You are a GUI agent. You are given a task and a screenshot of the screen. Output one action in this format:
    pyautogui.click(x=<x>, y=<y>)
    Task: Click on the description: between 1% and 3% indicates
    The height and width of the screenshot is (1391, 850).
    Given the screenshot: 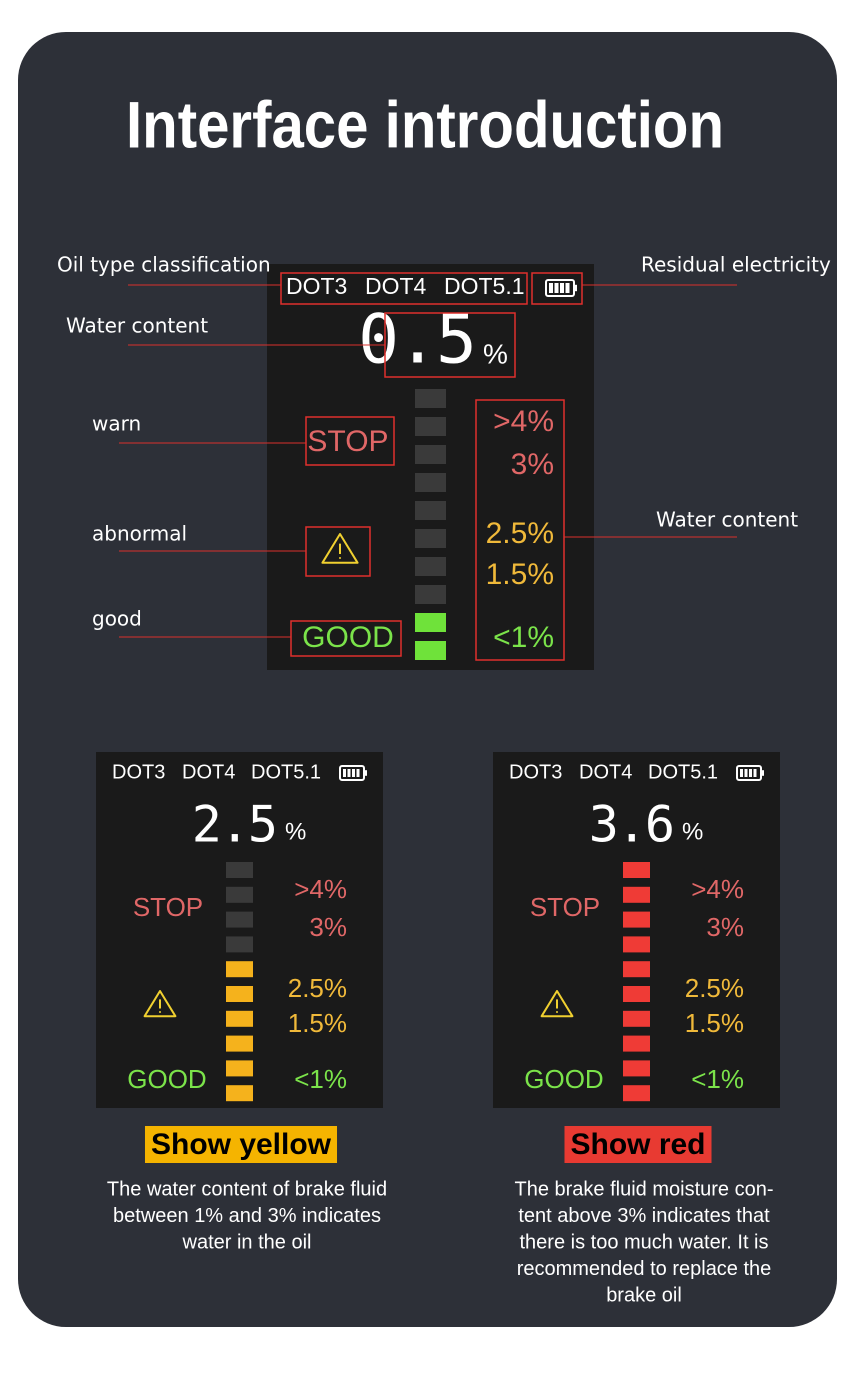 What is the action you would take?
    pyautogui.click(x=247, y=1216)
    